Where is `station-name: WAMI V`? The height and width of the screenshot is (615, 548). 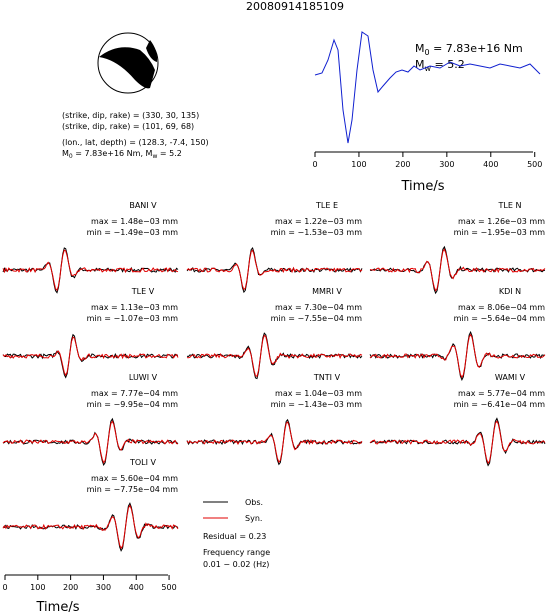 station-name: WAMI V is located at coordinates (510, 377).